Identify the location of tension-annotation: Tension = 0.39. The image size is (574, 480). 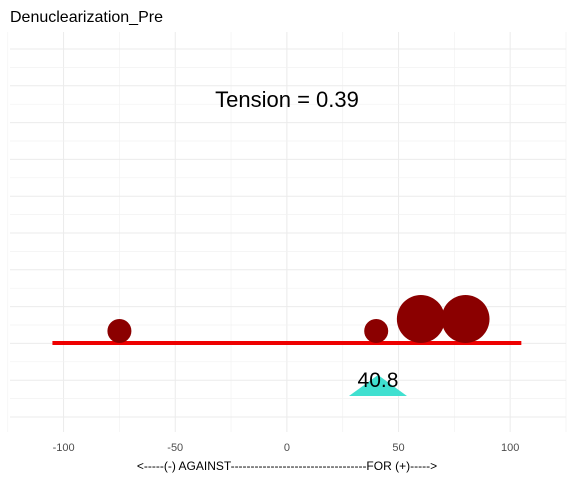
(287, 99).